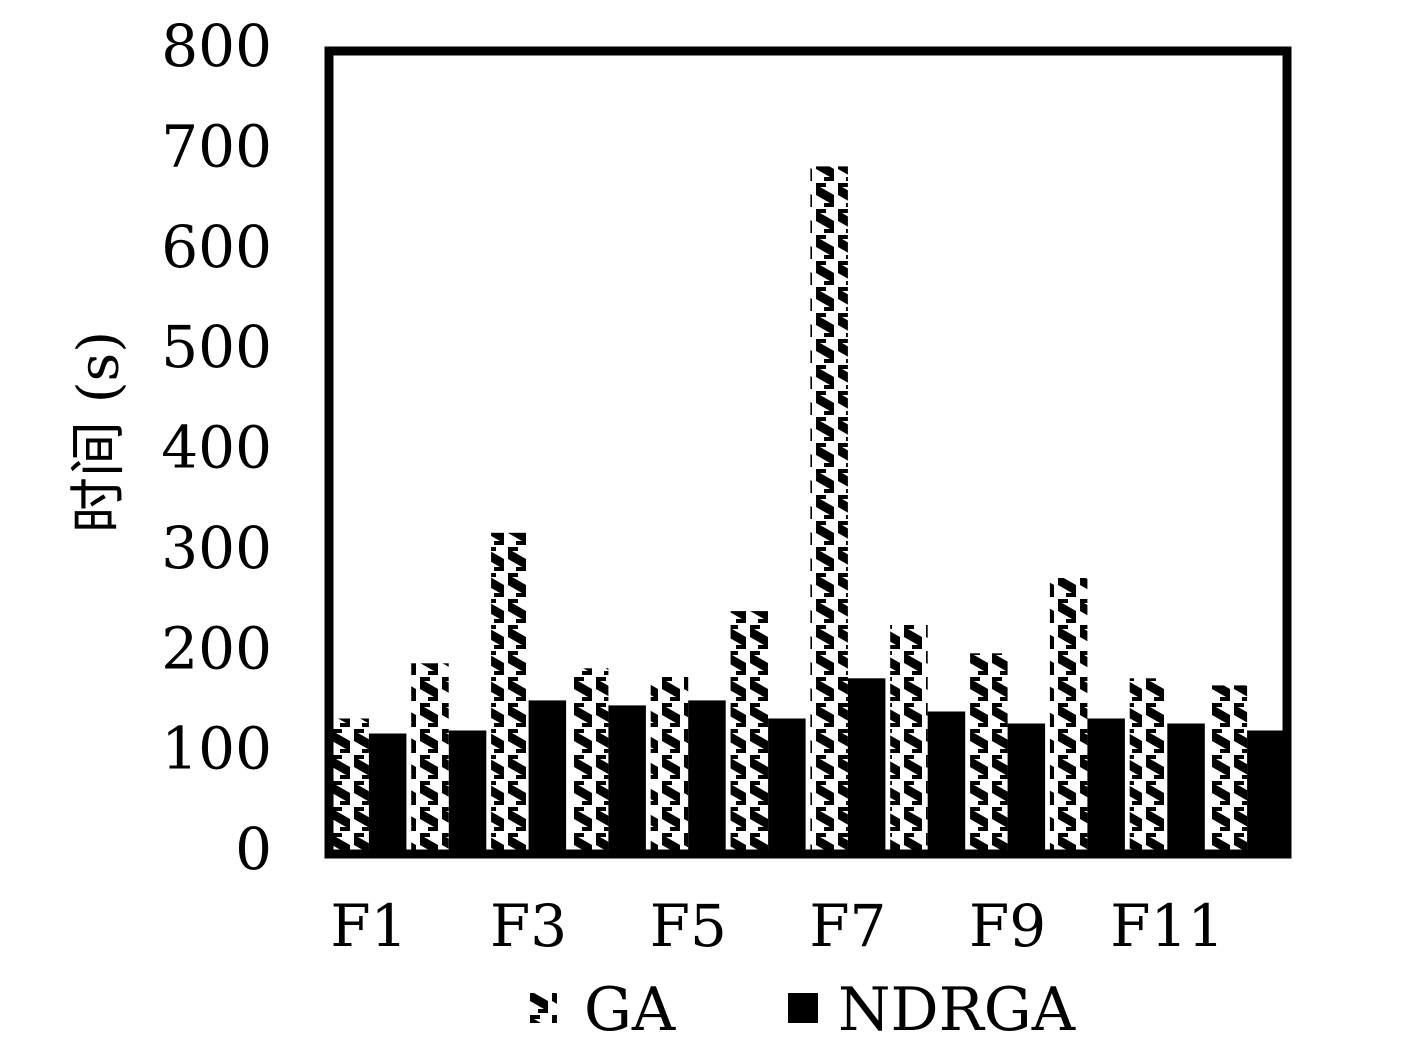 Image resolution: width=1417 pixels, height=1046 pixels. I want to click on bar-ga-f8, so click(909, 738).